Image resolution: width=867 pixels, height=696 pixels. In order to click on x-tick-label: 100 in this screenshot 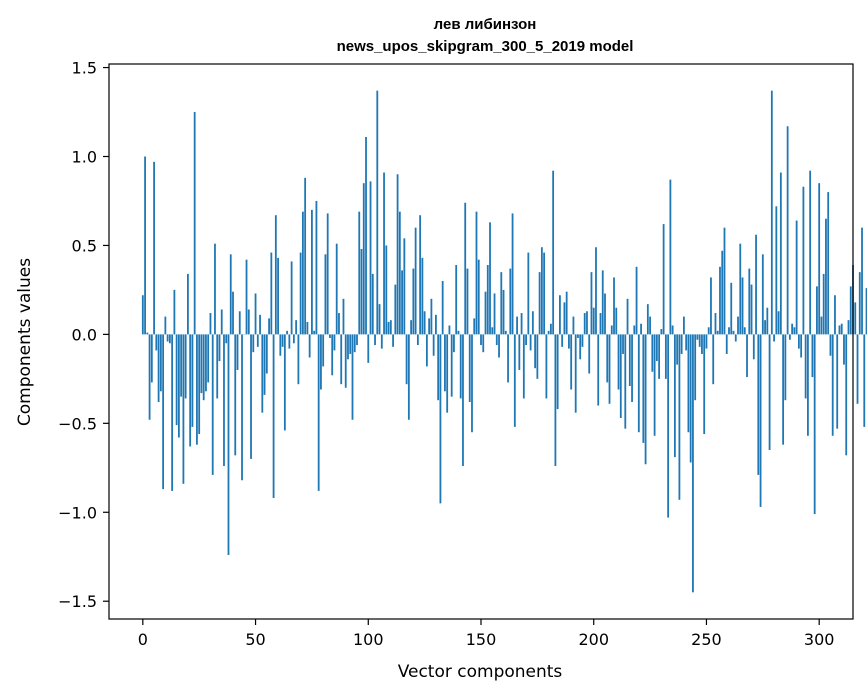, I will do `click(368, 639)`.